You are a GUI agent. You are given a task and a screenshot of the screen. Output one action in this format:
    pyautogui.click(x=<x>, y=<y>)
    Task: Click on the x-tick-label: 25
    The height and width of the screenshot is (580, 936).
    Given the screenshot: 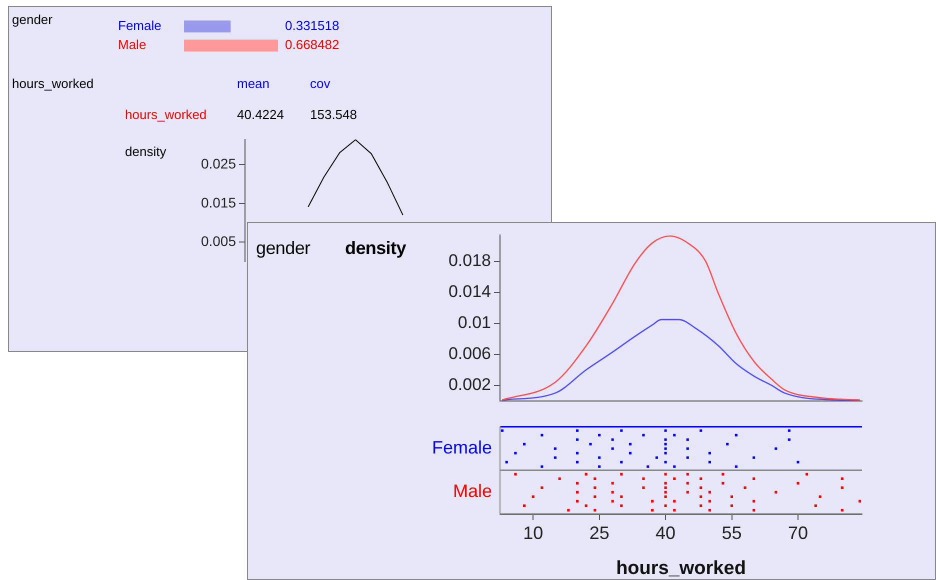 What is the action you would take?
    pyautogui.click(x=599, y=532)
    